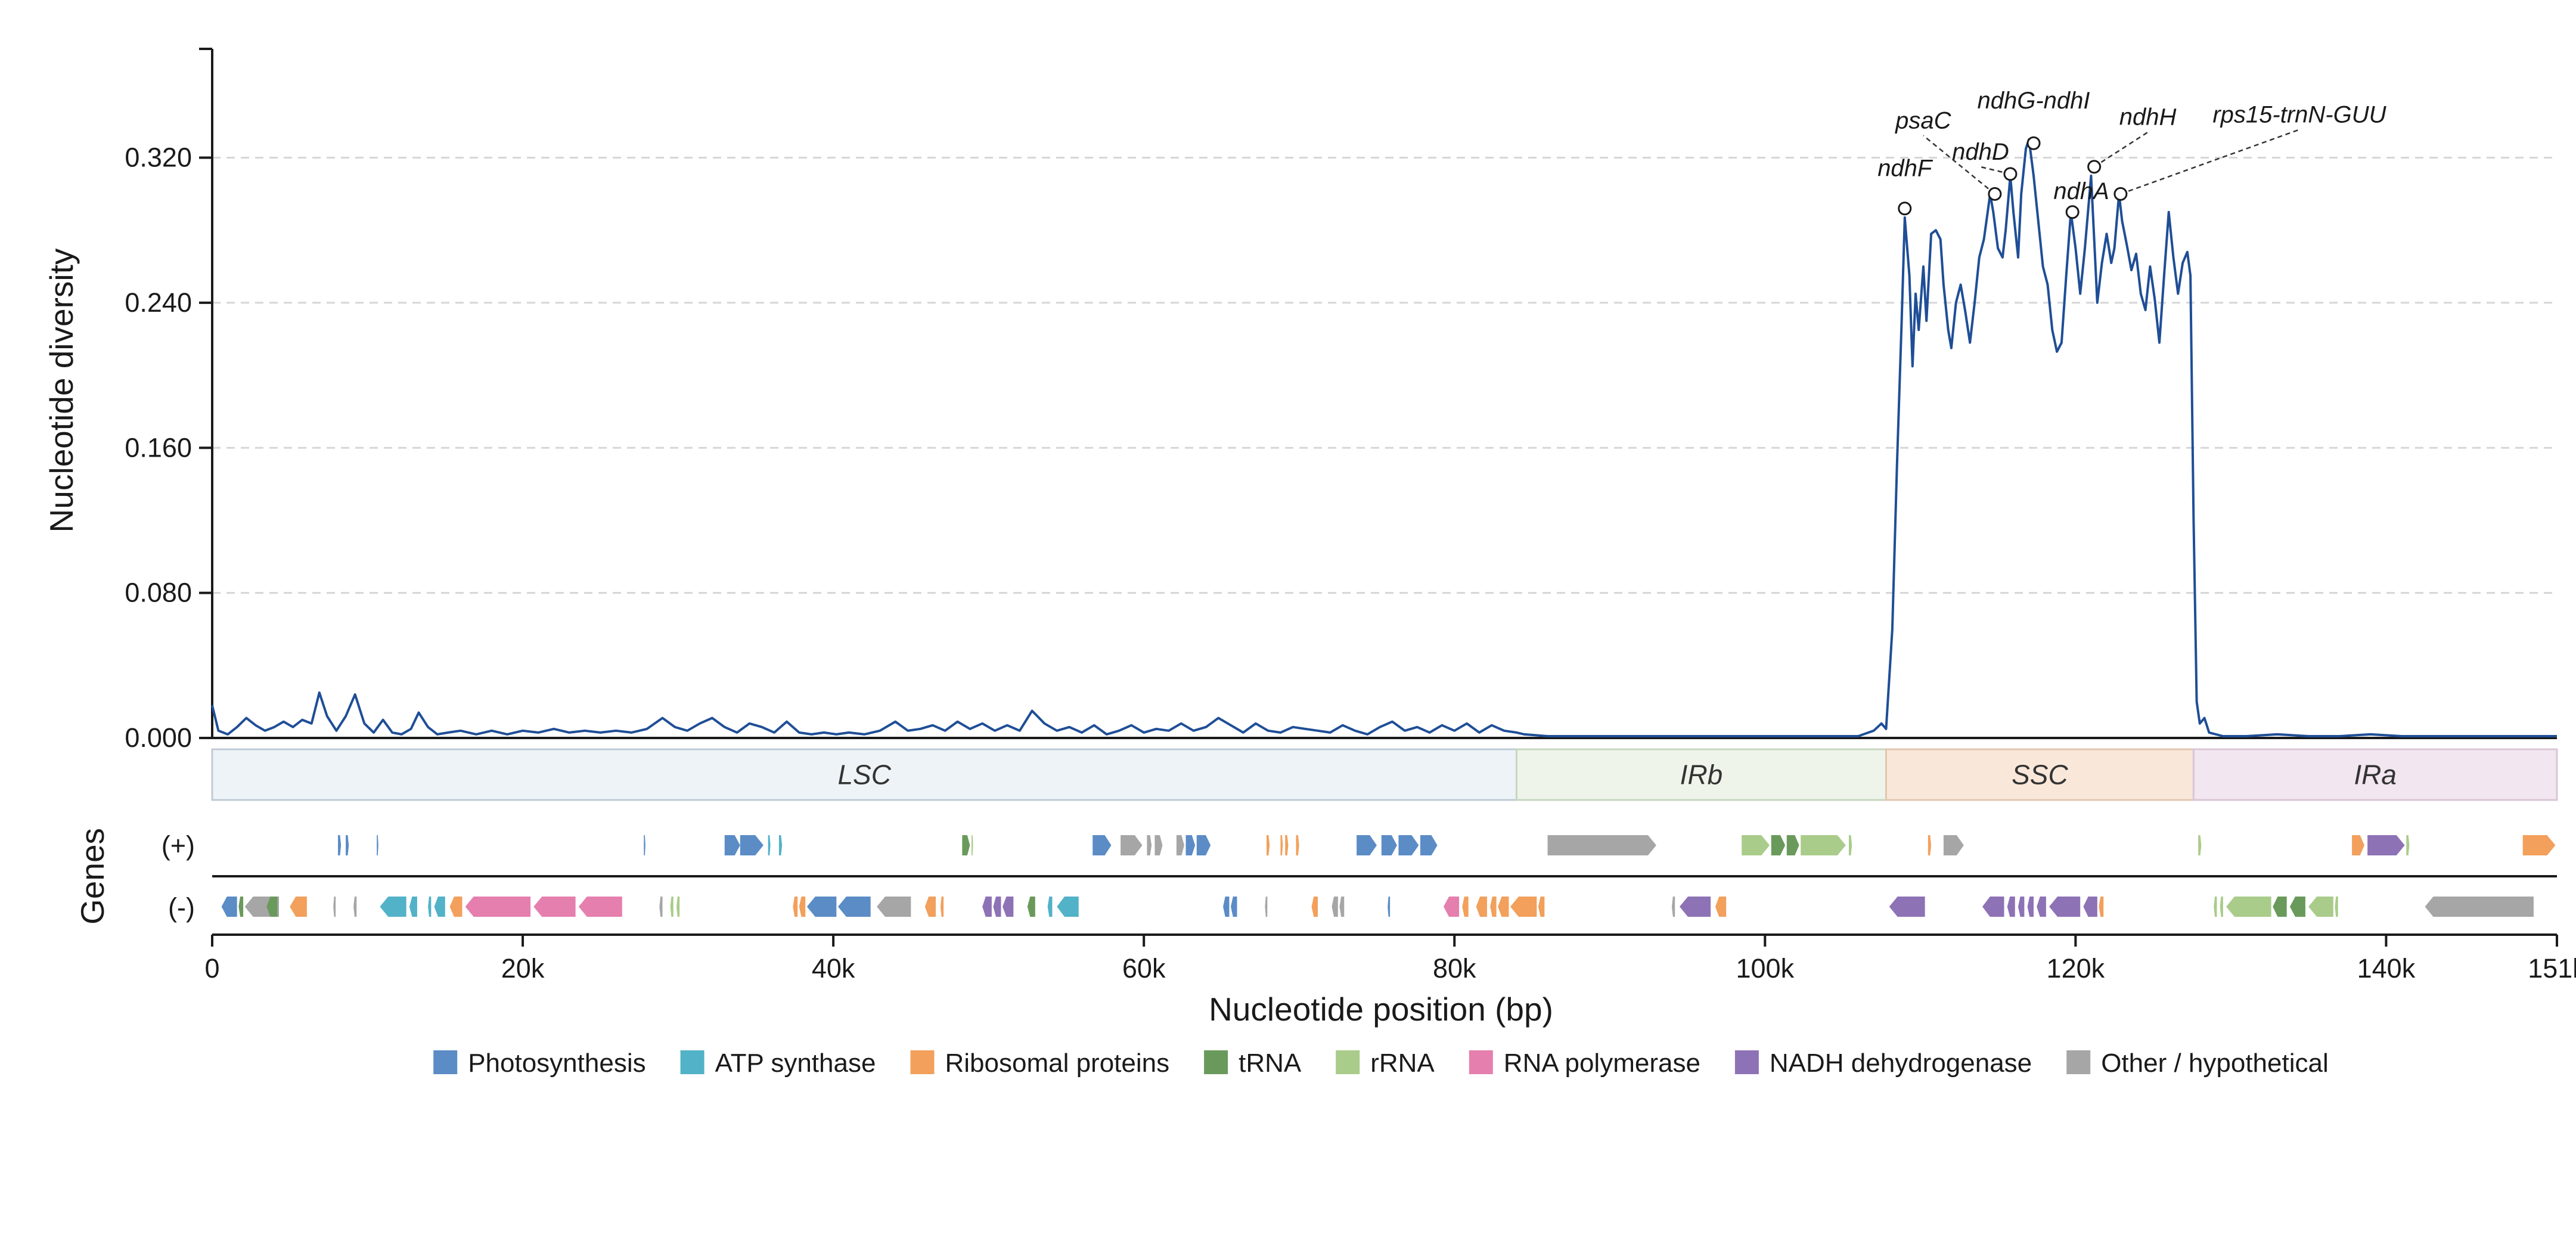 This screenshot has height=1253, width=2576. I want to click on legend-item: NADH dehydrogenase, so click(1883, 1063).